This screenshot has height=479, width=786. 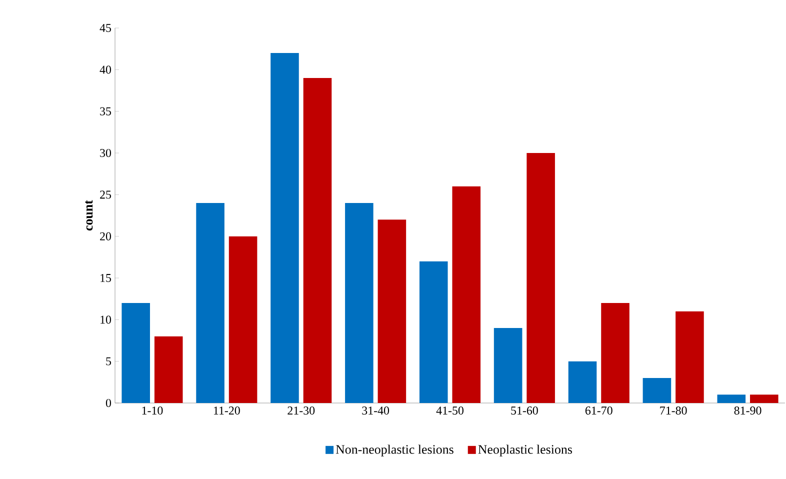 I want to click on y-tick-label: 20, so click(x=106, y=236).